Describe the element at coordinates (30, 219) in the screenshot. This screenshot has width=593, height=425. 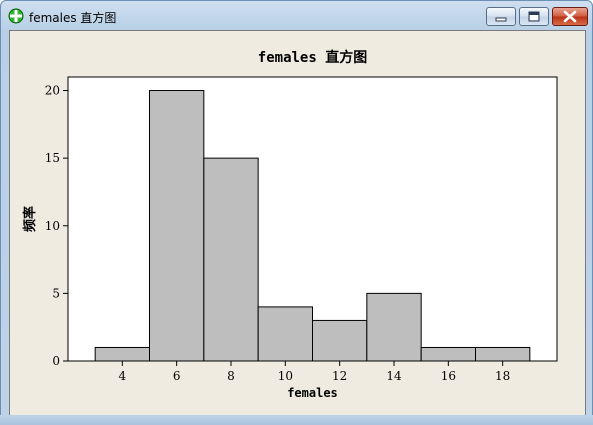
I see `y-axis-label: 频率` at that location.